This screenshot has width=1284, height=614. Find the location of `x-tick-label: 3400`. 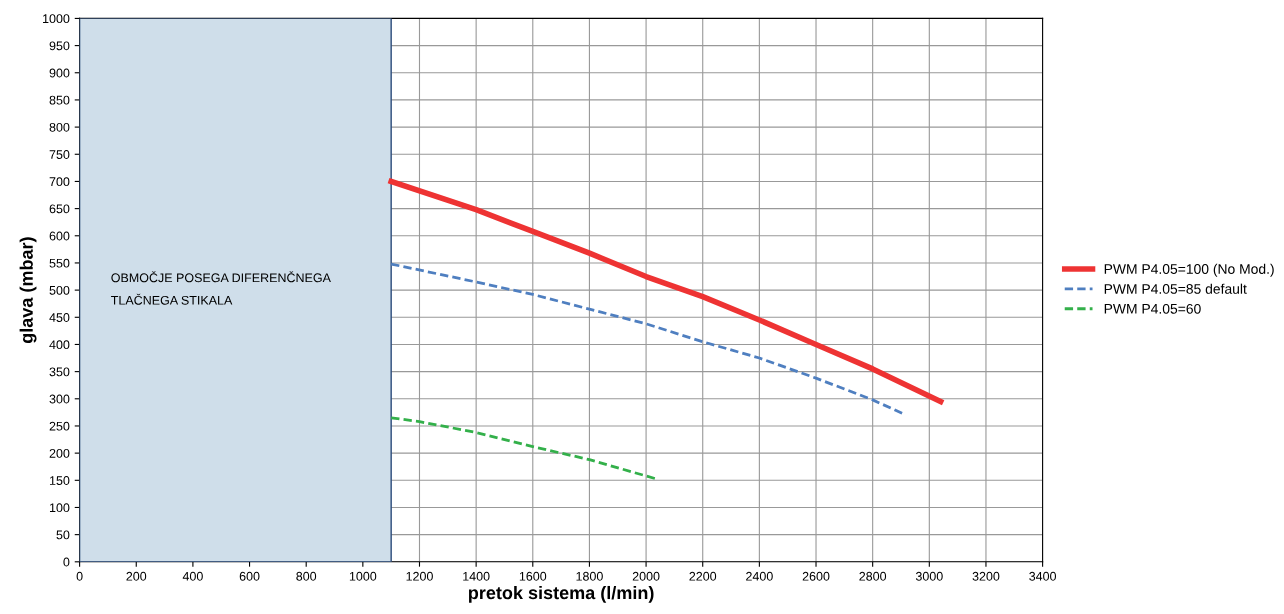

x-tick-label: 3400 is located at coordinates (1043, 576).